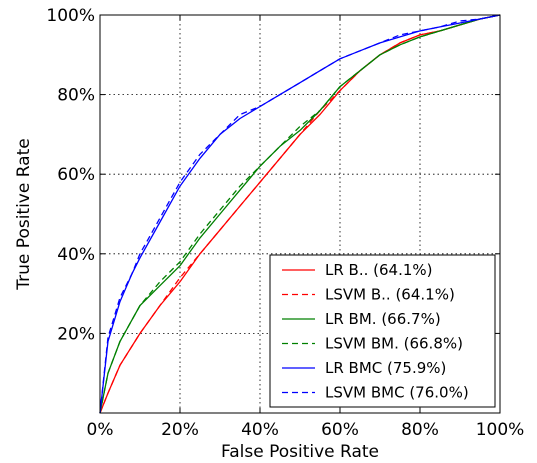 Image resolution: width=537 pixels, height=463 pixels. What do you see at coordinates (385, 368) in the screenshot?
I see `legend-entry: LR BMC (75.9%)` at bounding box center [385, 368].